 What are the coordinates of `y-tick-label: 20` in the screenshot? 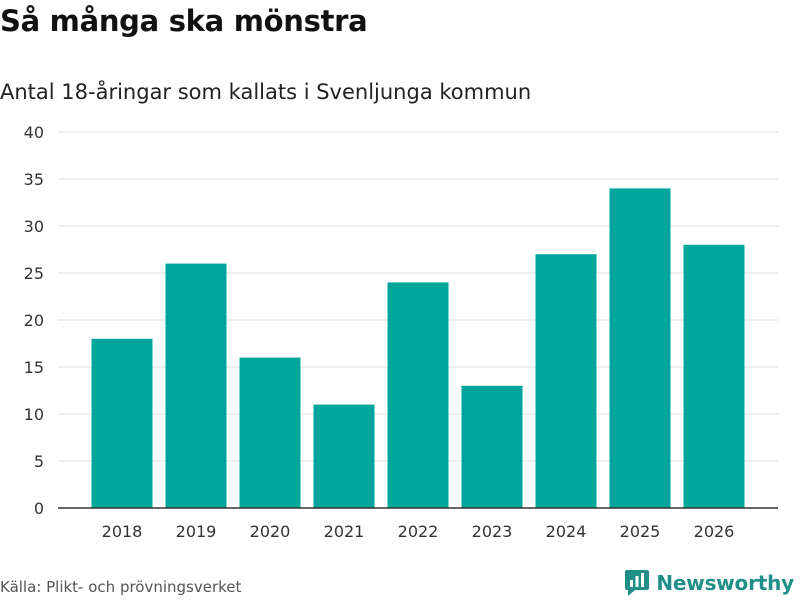 It's located at (34, 320).